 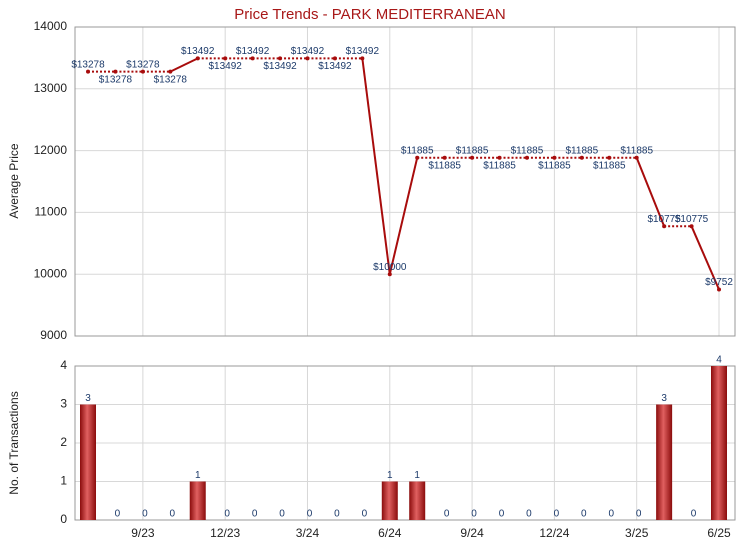 I want to click on y-tick-label: 14000, so click(x=51, y=26).